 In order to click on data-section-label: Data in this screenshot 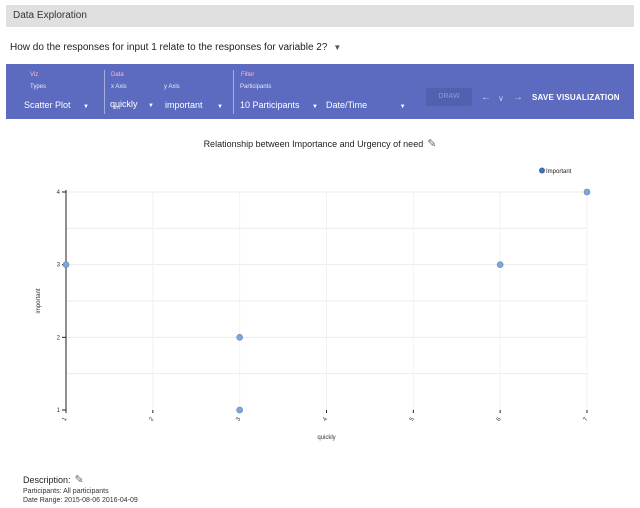, I will do `click(117, 75)`.